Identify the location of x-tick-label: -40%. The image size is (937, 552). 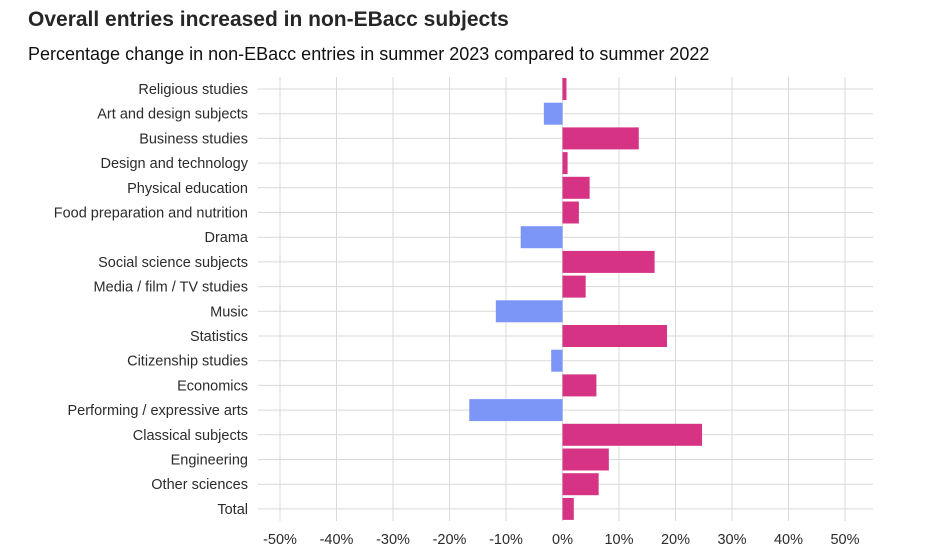
(337, 540).